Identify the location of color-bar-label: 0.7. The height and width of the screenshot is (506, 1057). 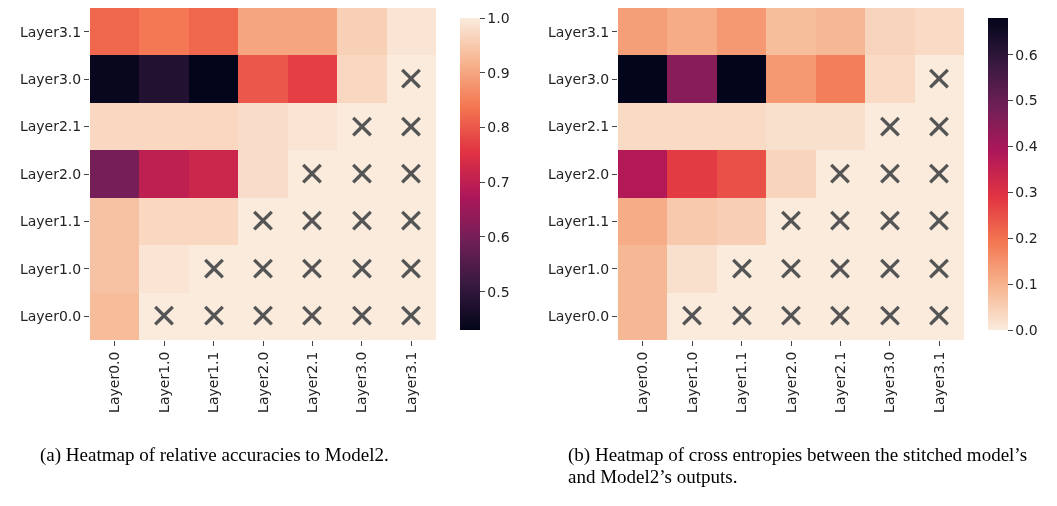
(498, 182).